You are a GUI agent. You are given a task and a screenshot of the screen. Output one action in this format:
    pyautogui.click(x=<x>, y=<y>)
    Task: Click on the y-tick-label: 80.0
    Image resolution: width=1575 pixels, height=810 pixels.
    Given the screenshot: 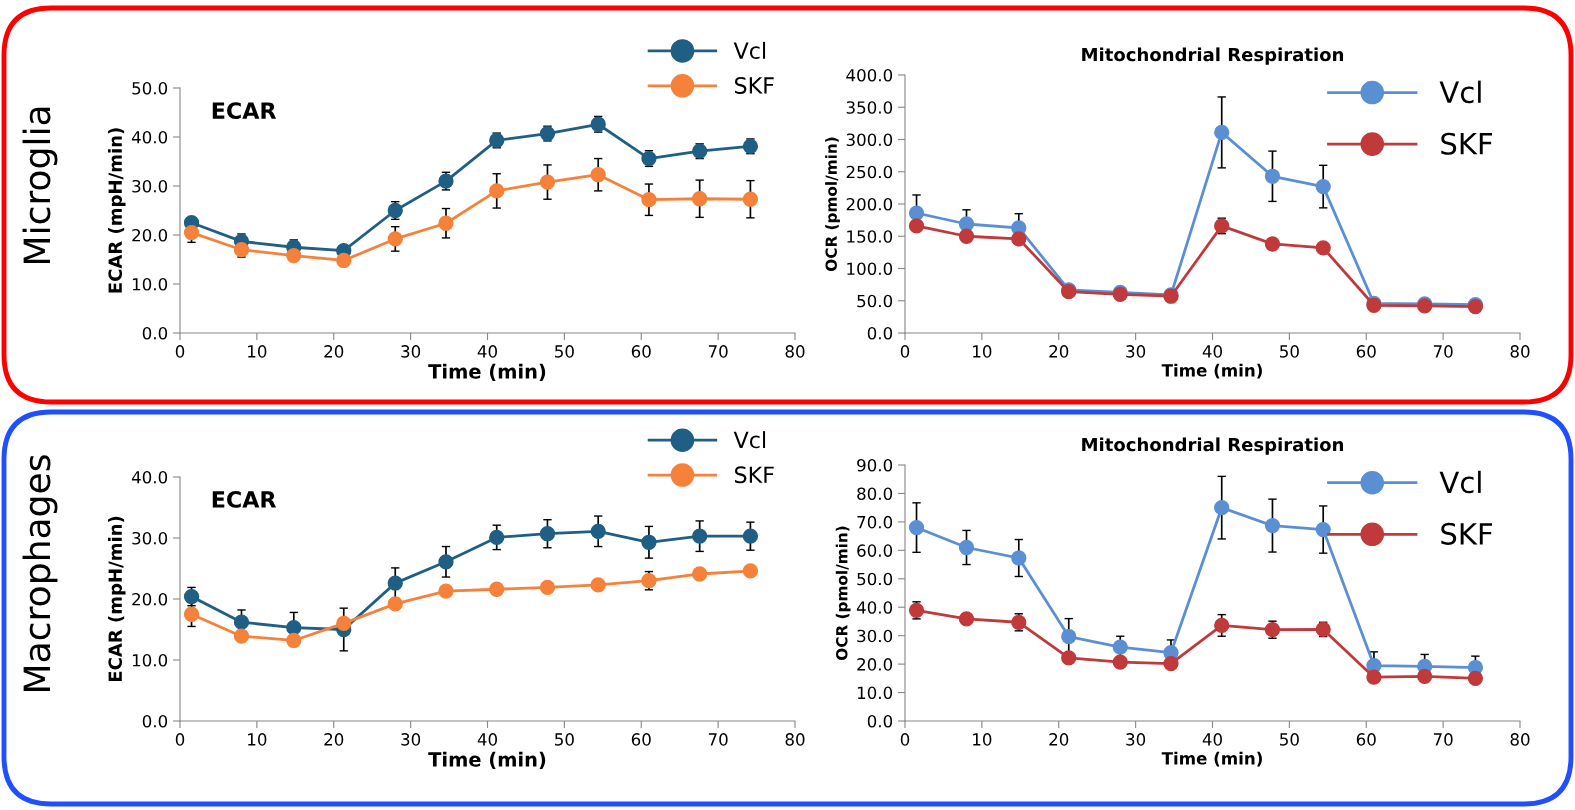 What is the action you would take?
    pyautogui.click(x=875, y=494)
    